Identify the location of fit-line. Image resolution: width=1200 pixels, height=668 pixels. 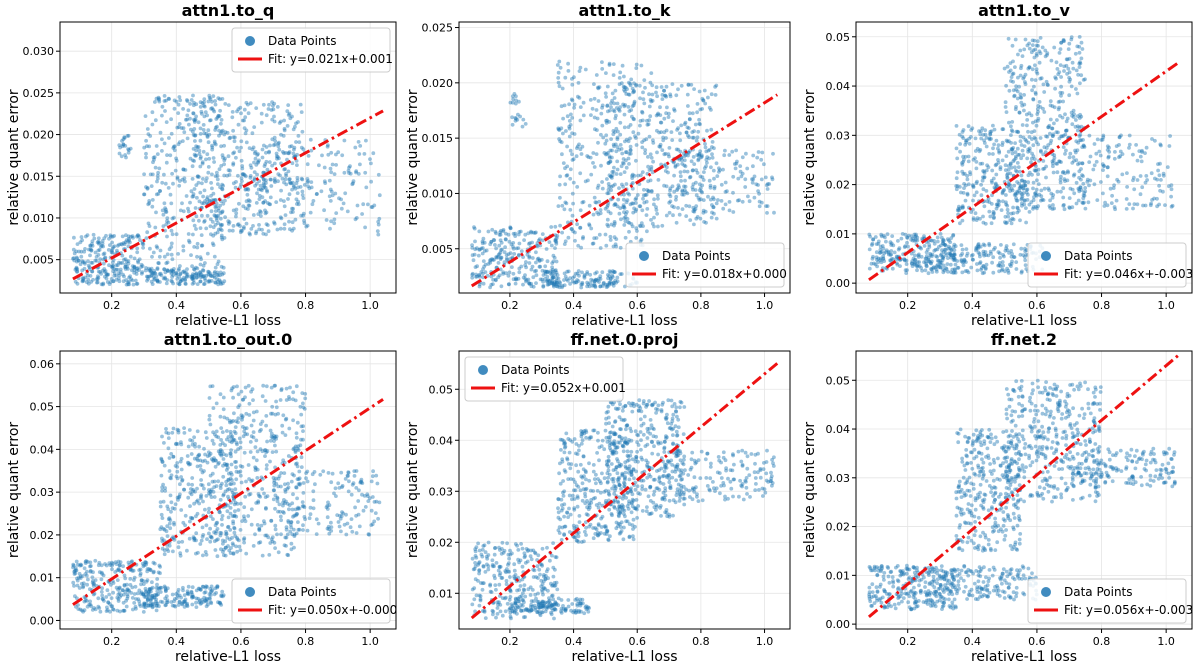
(228, 195).